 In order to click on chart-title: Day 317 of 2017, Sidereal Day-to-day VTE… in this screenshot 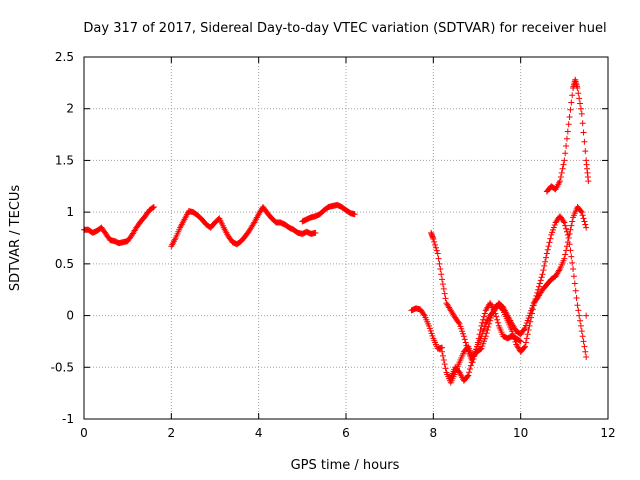, I will do `click(344, 28)`.